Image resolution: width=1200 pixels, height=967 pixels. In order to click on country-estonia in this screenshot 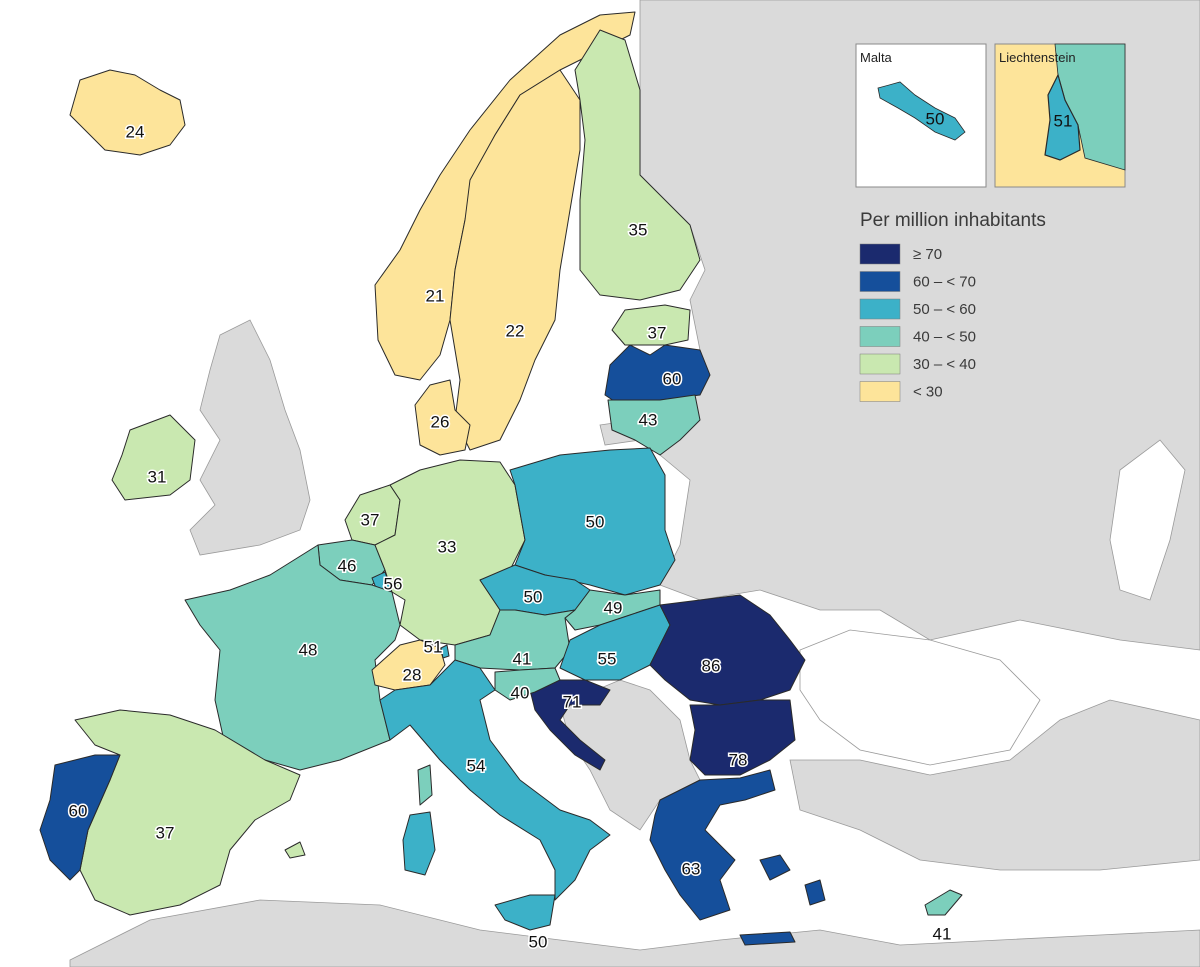, I will do `click(651, 325)`.